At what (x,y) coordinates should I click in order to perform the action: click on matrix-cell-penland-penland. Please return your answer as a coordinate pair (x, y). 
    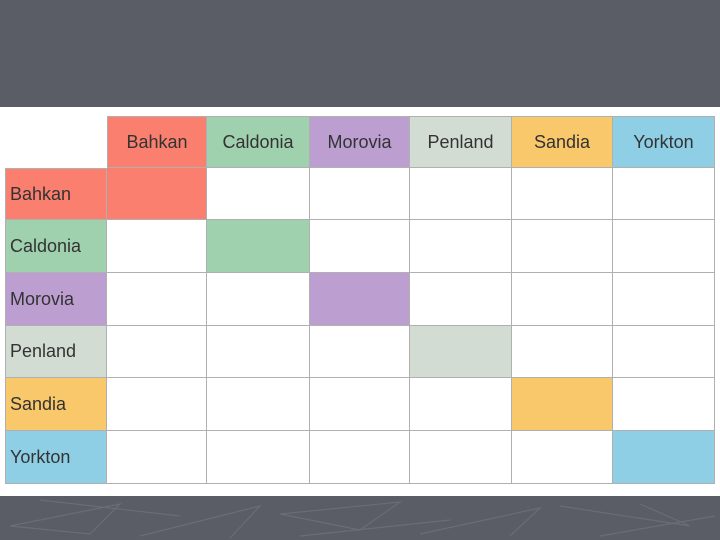
    Looking at the image, I should click on (461, 352).